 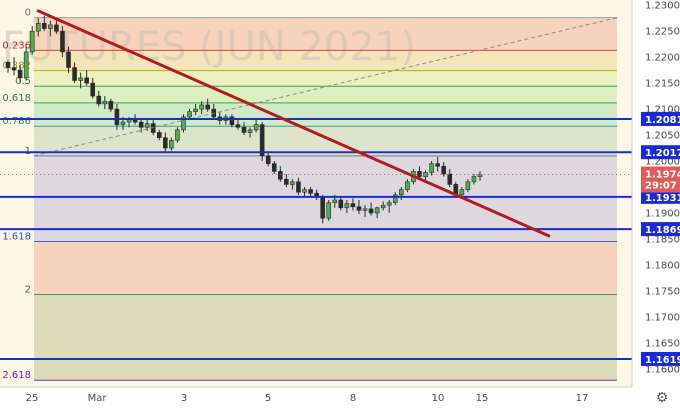 I want to click on level-tag-label: 1.2081, so click(x=662, y=120).